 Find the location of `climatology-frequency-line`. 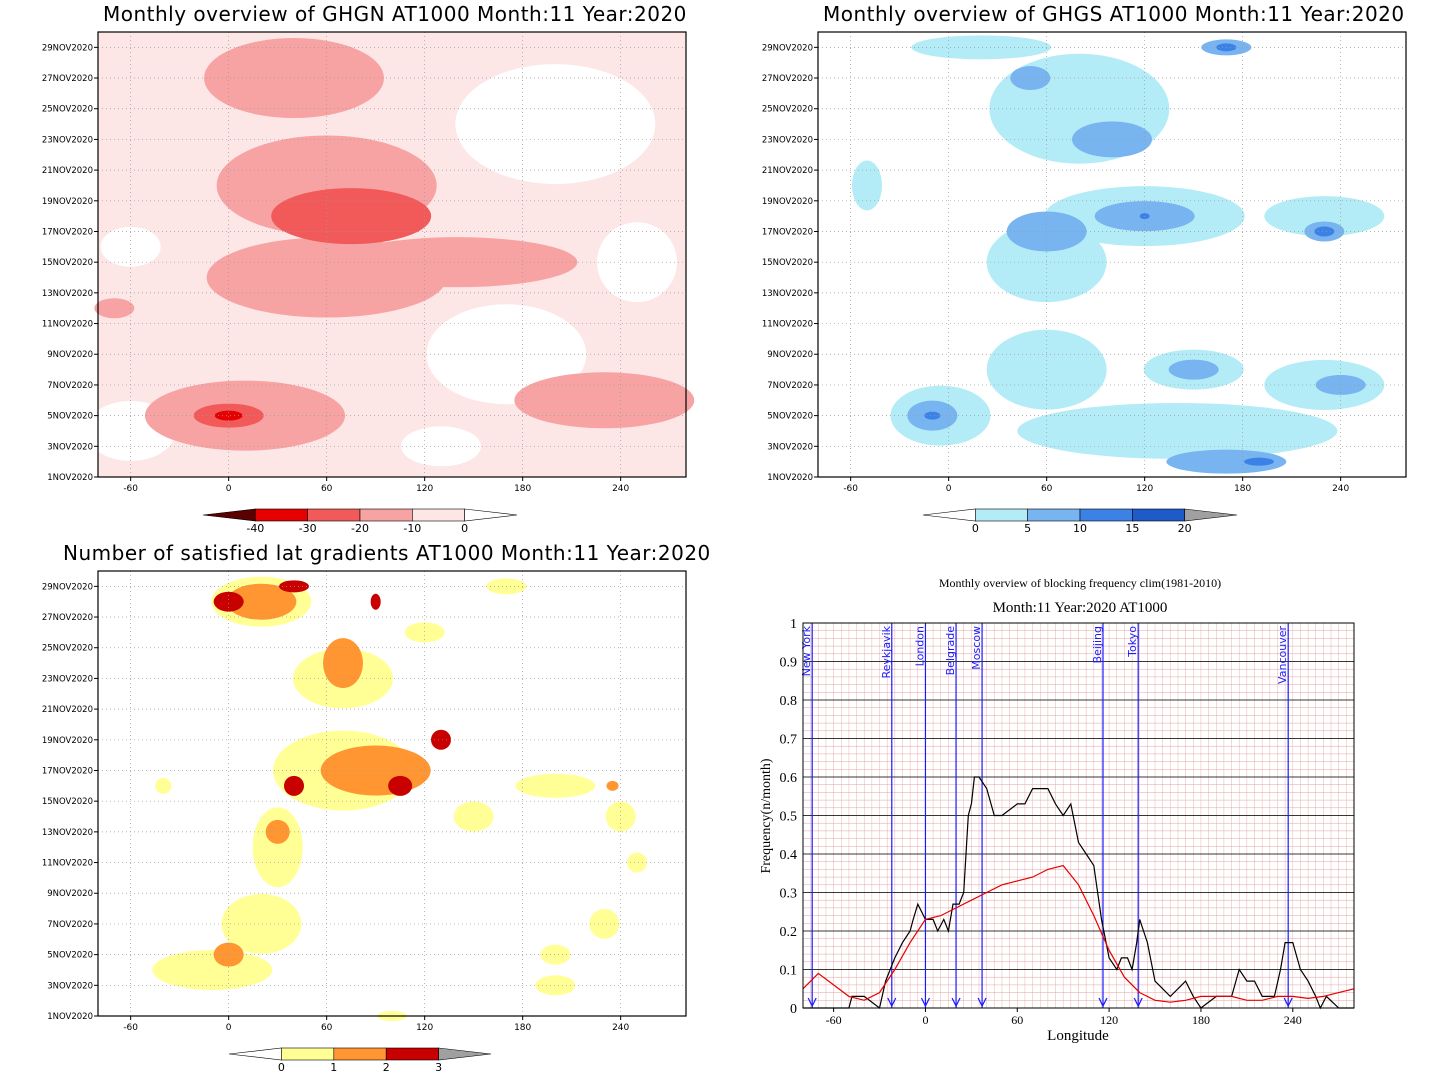

climatology-frequency-line is located at coordinates (1078, 933).